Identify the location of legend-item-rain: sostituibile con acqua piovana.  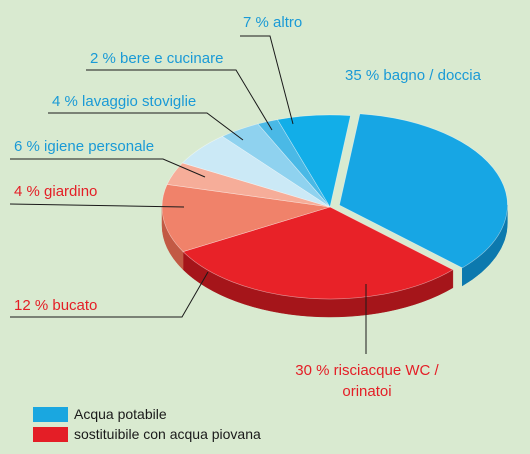
(147, 434).